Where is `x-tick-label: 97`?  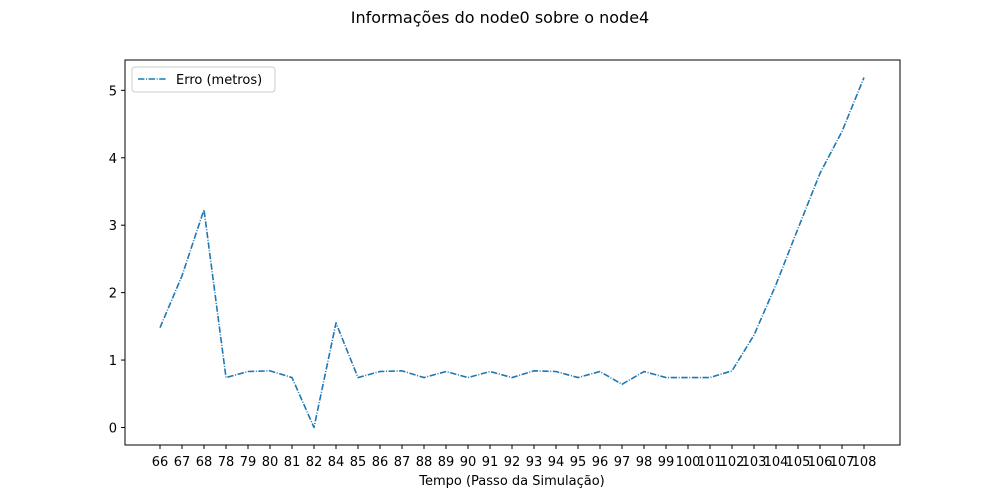
x-tick-label: 97 is located at coordinates (622, 462).